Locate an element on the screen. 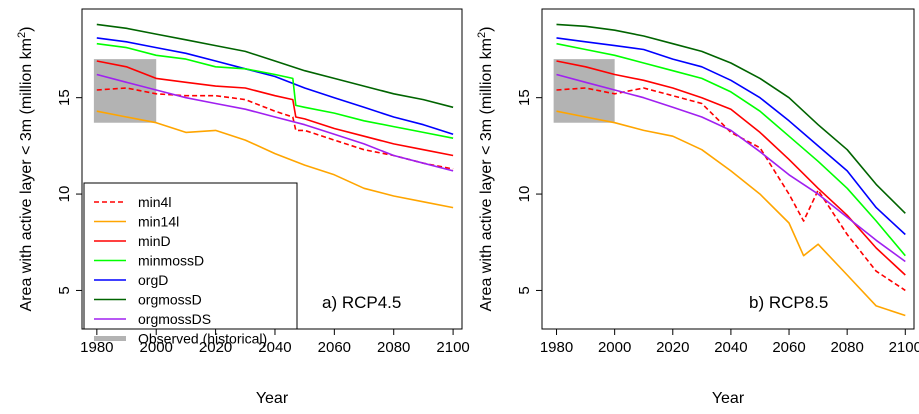 Image resolution: width=919 pixels, height=414 pixels. legend-label: minD is located at coordinates (154, 241).